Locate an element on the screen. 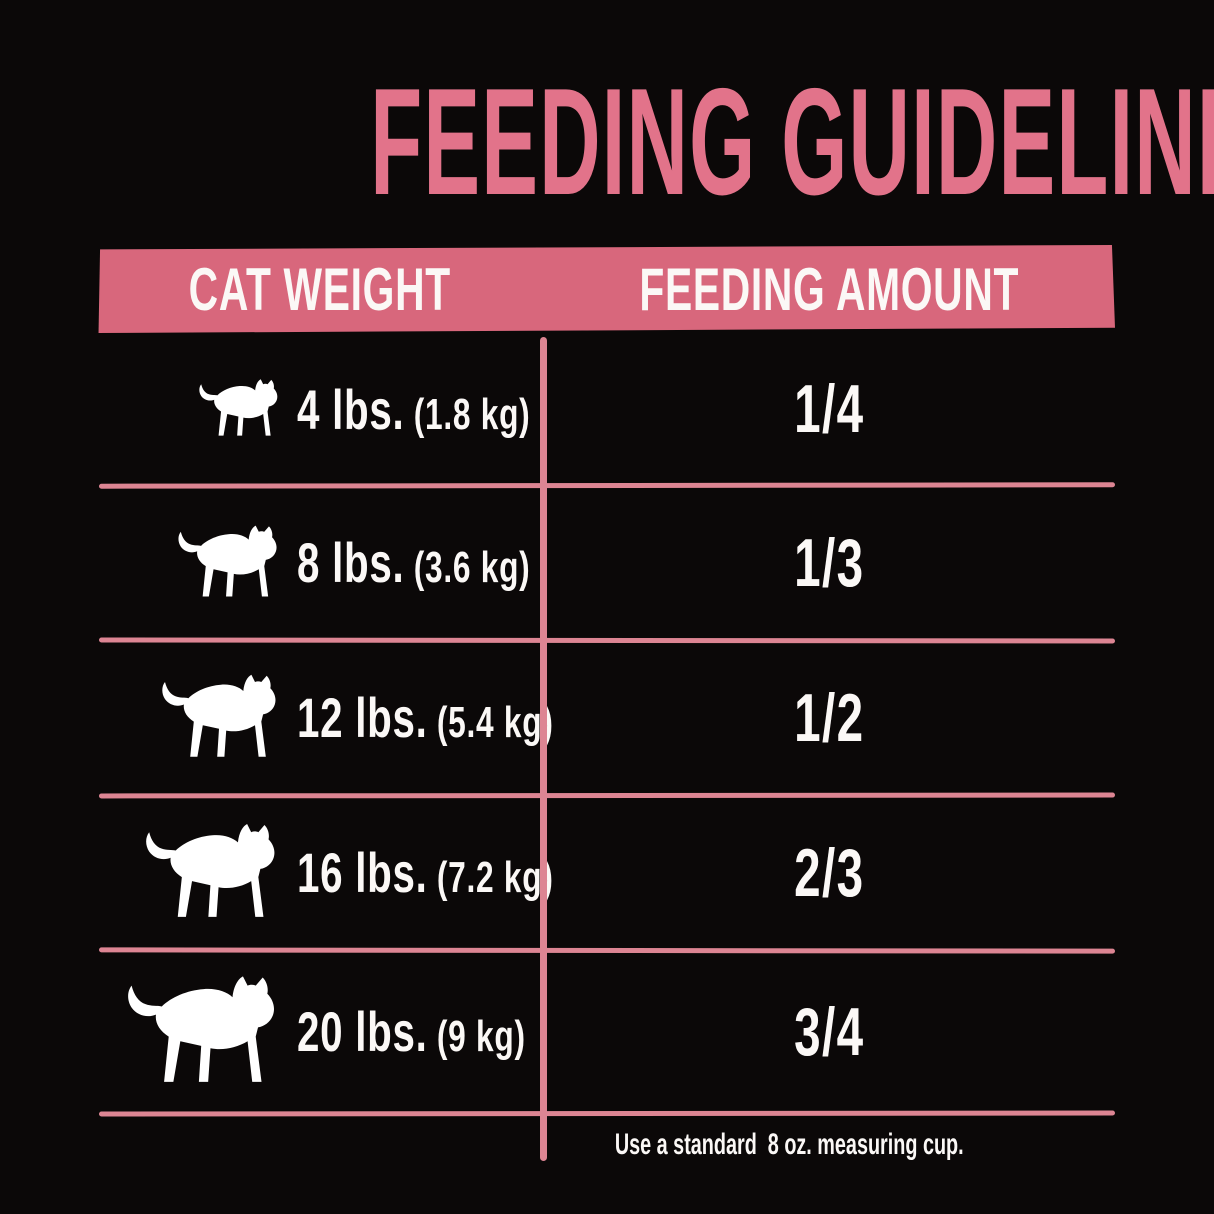 The width and height of the screenshot is (1214, 1214). footnote: Use a standard 8 oz. measuring cup. is located at coordinates (829, 1145).